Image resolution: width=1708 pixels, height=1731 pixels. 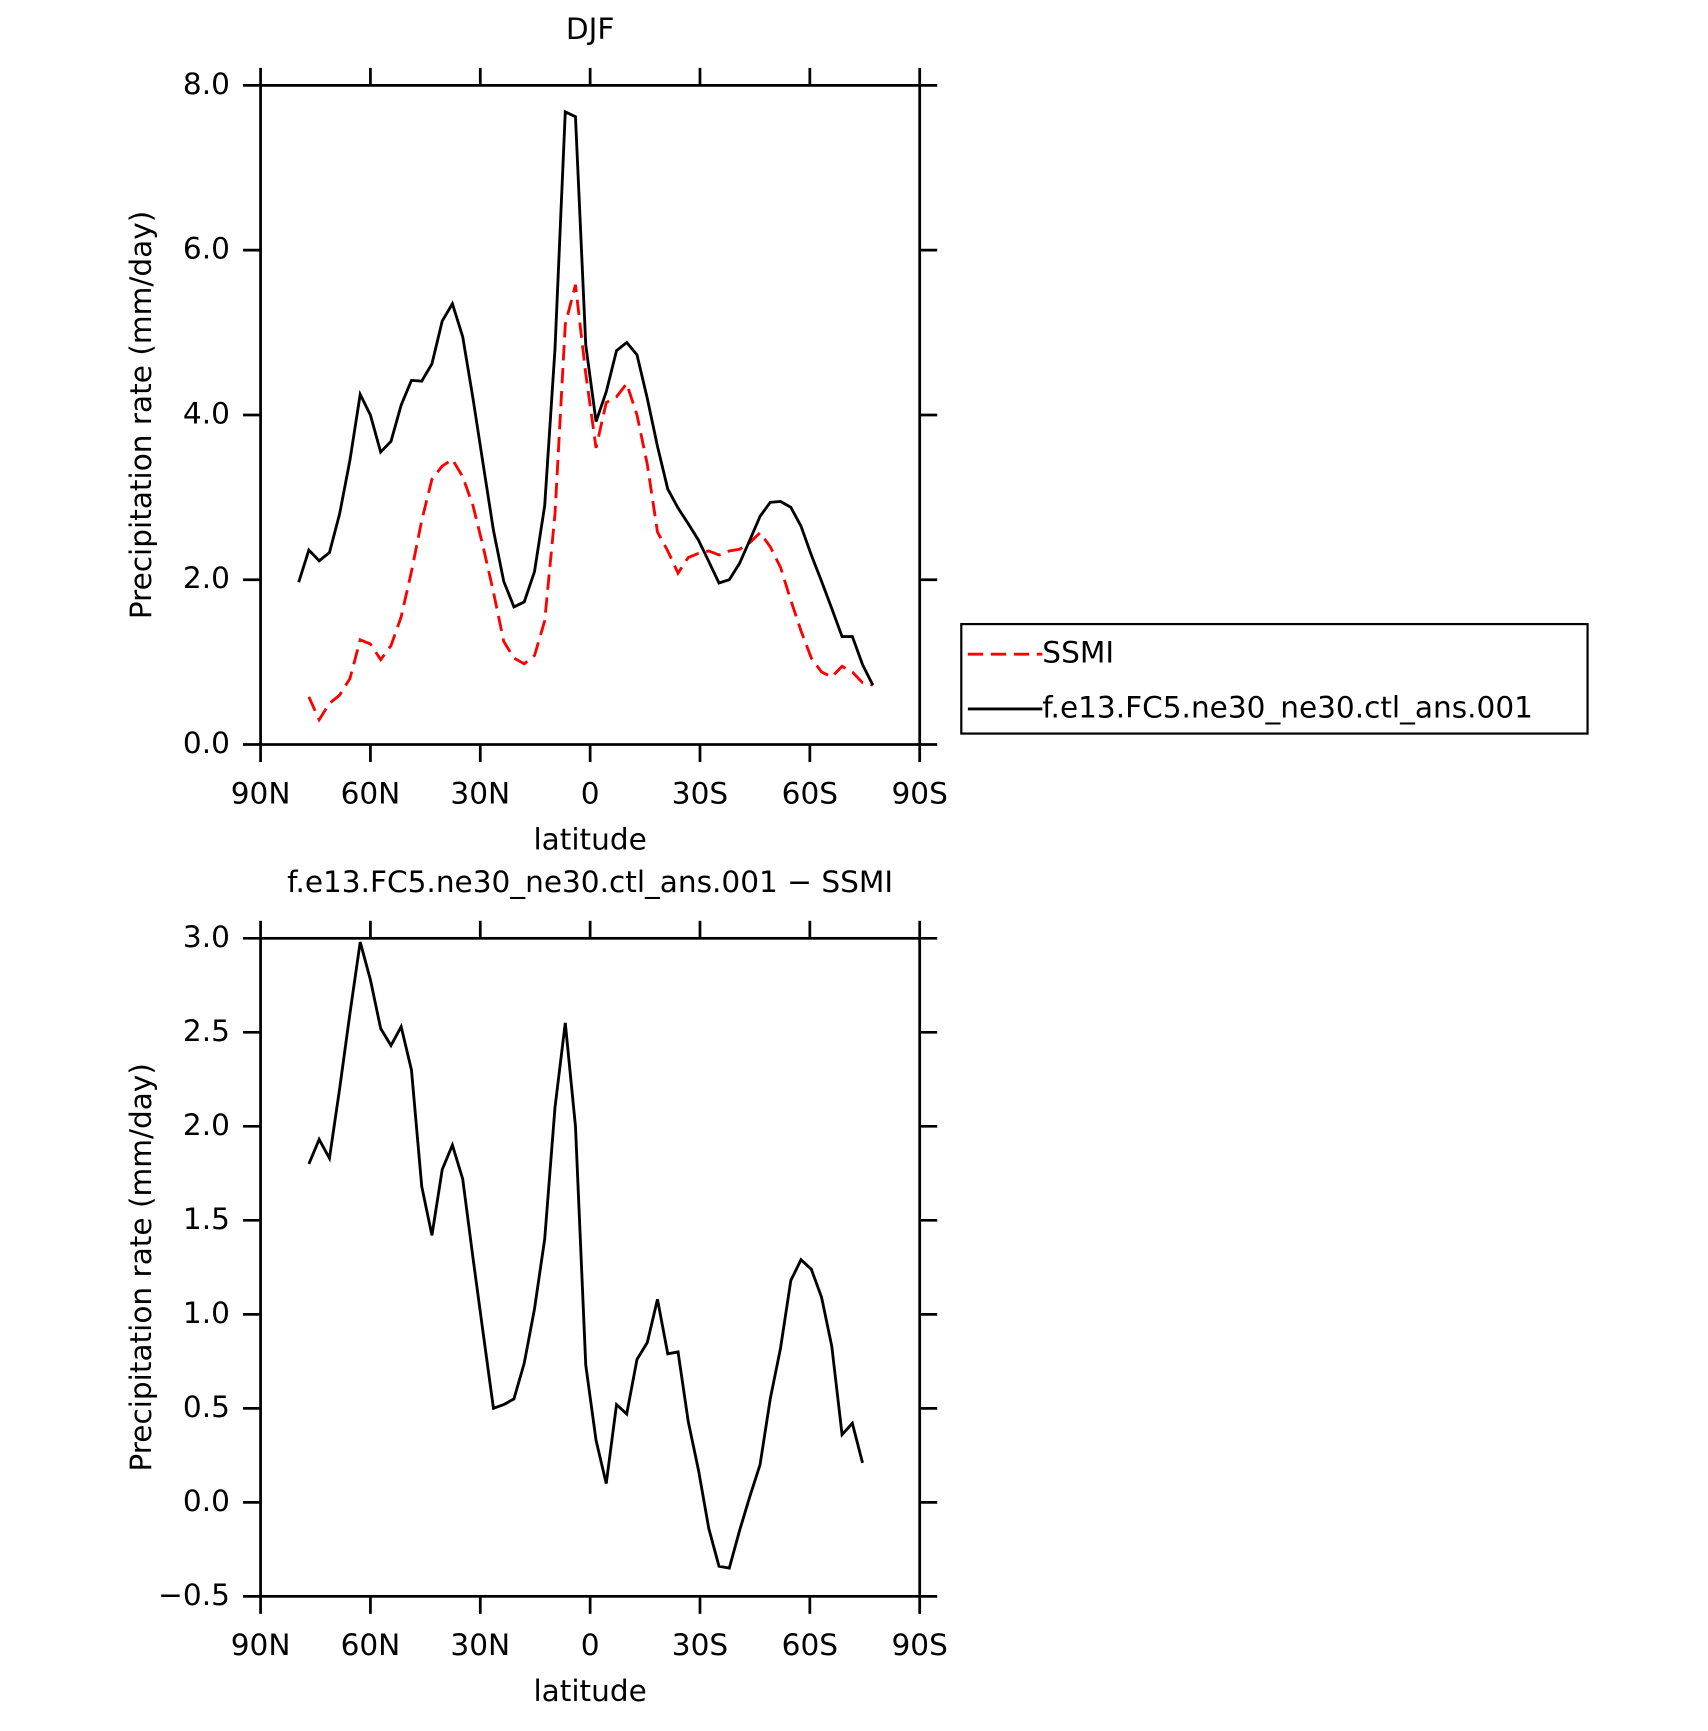 What do you see at coordinates (206, 1313) in the screenshot?
I see `y-tick-label: 1.0` at bounding box center [206, 1313].